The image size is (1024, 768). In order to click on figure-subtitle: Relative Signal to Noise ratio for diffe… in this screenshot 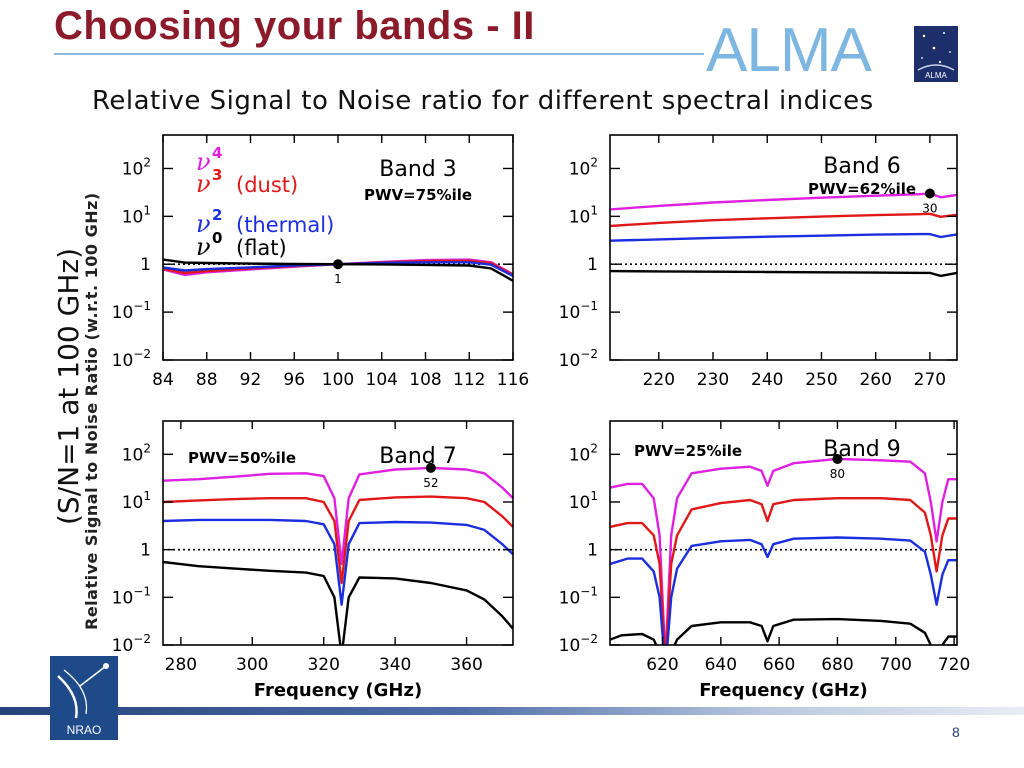, I will do `click(483, 101)`.